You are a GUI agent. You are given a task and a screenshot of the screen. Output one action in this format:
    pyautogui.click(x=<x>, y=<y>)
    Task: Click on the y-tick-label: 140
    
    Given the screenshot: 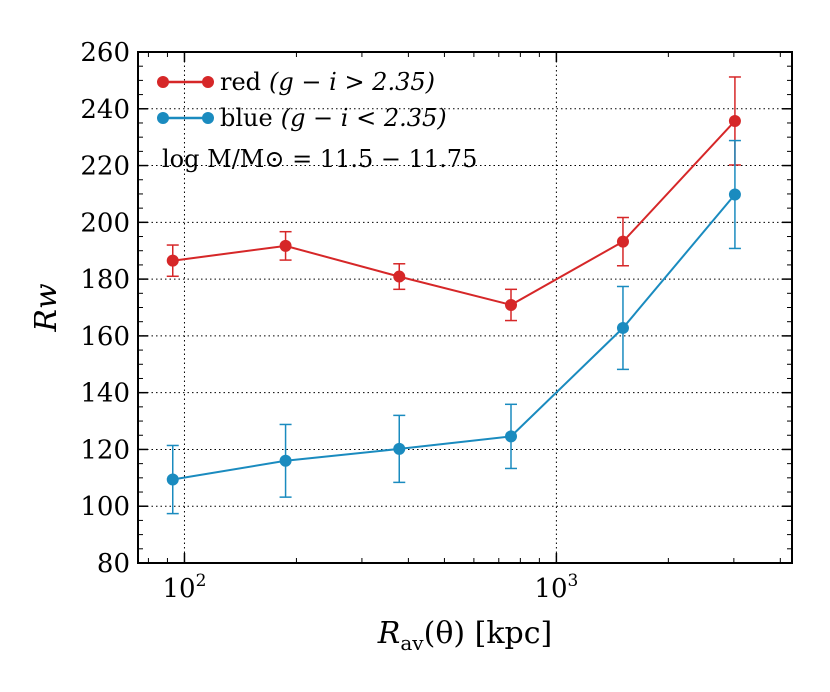 What is the action you would take?
    pyautogui.click(x=105, y=394)
    